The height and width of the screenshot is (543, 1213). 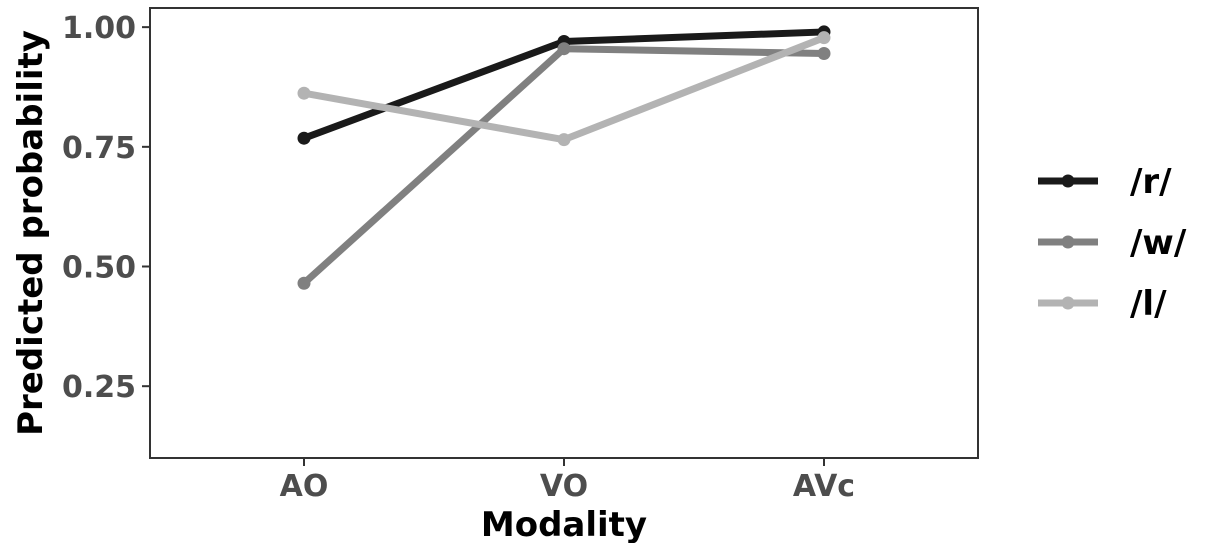 I want to click on x-axis: AO VO AVc, so click(x=567, y=481).